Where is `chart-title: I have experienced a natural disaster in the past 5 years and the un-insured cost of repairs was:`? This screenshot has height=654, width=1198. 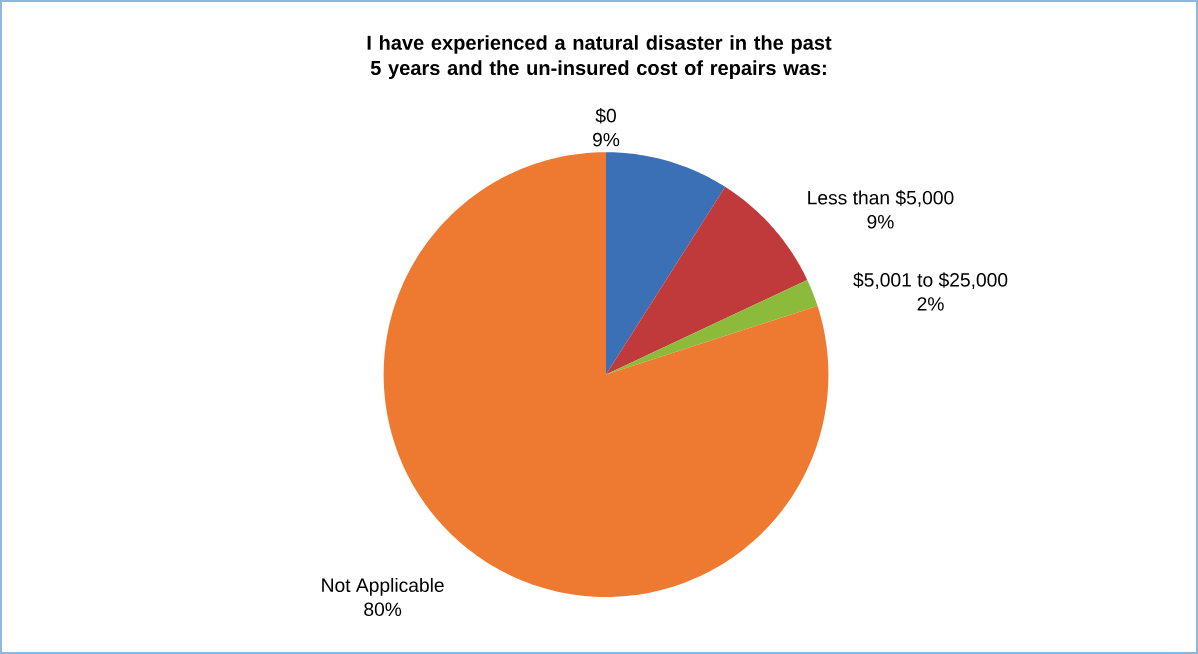
chart-title: I have experienced a natural disaster in the past 5 years and the un-insured cost of repairs was: is located at coordinates (599, 57).